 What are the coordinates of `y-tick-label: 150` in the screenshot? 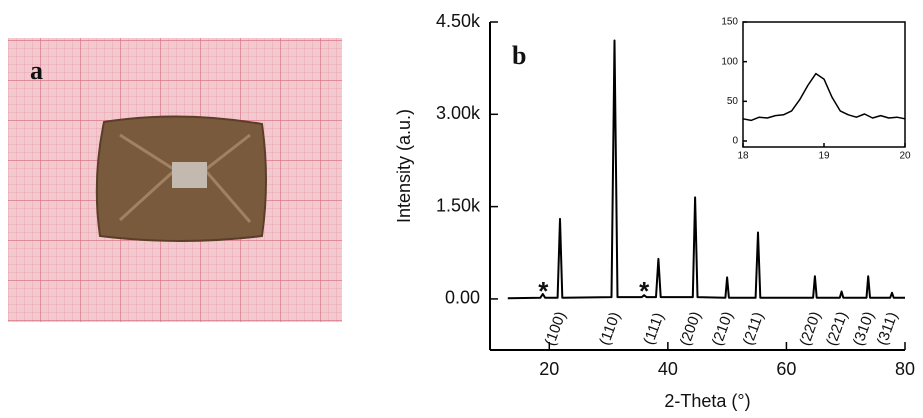 It's located at (729, 22).